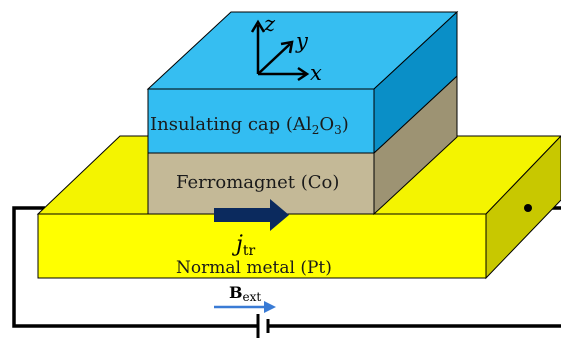 Image resolution: width=561 pixels, height=339 pixels. I want to click on cap-label: Insulating cap (Al2O3), so click(249, 125).